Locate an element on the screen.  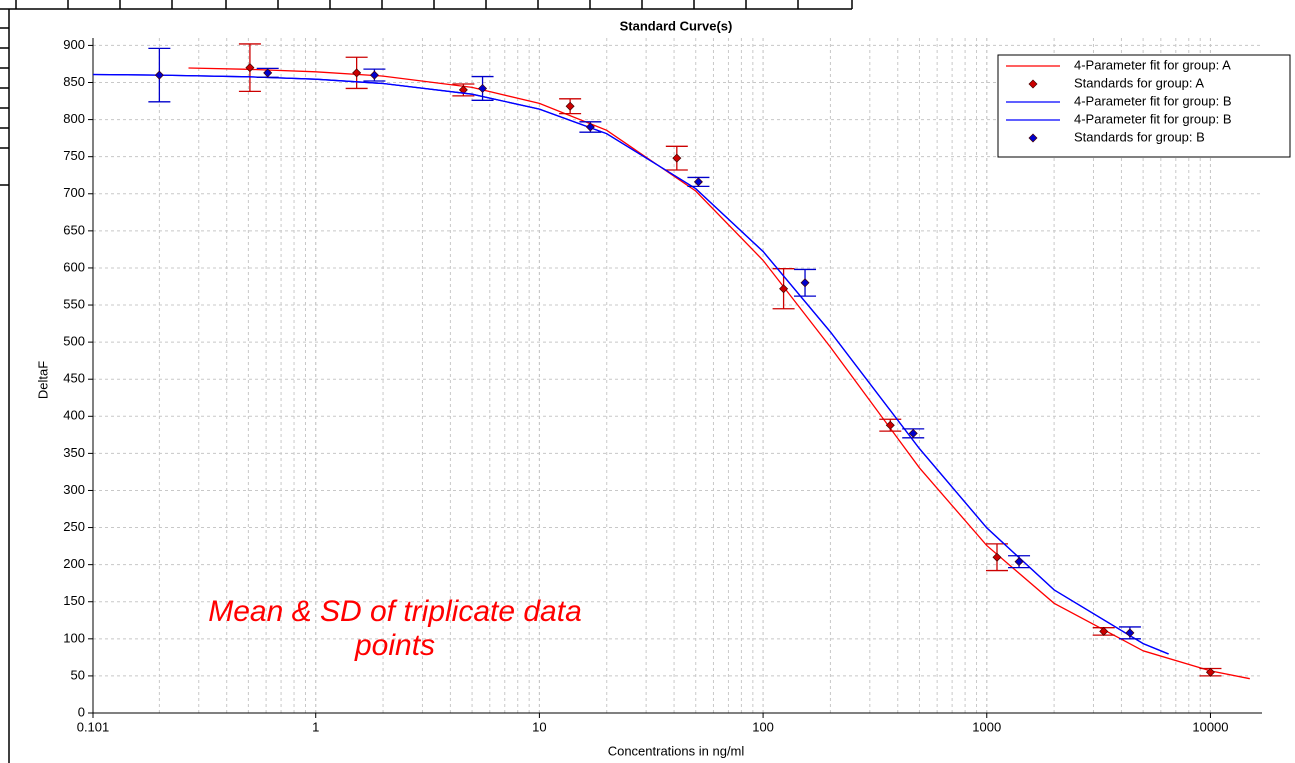
x-tick-label: 10000 is located at coordinates (1210, 726).